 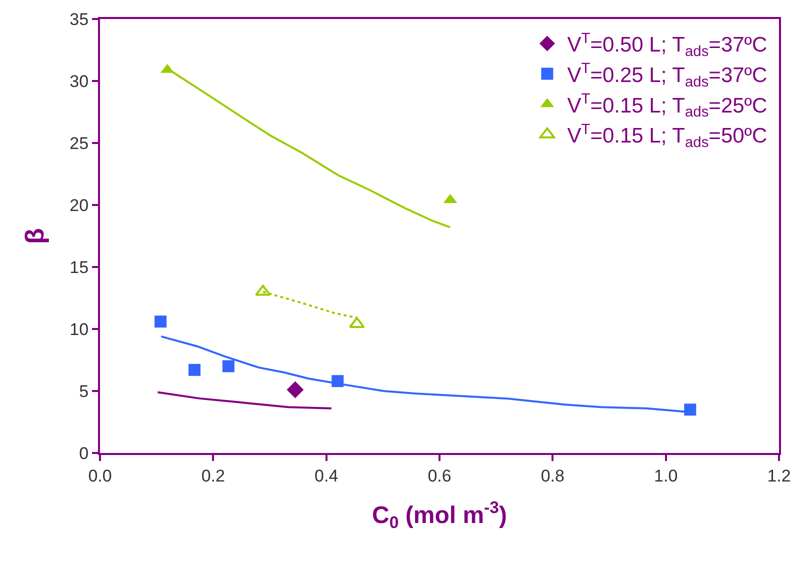 What do you see at coordinates (35, 236) in the screenshot?
I see `y-axis-title: β` at bounding box center [35, 236].